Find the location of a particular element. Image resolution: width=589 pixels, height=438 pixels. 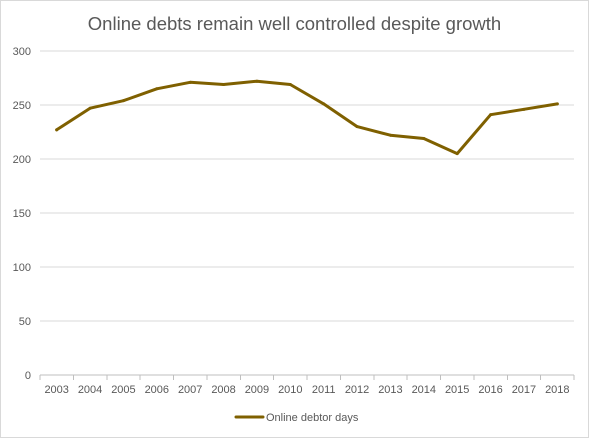

x-tick-label: 2009 is located at coordinates (257, 390).